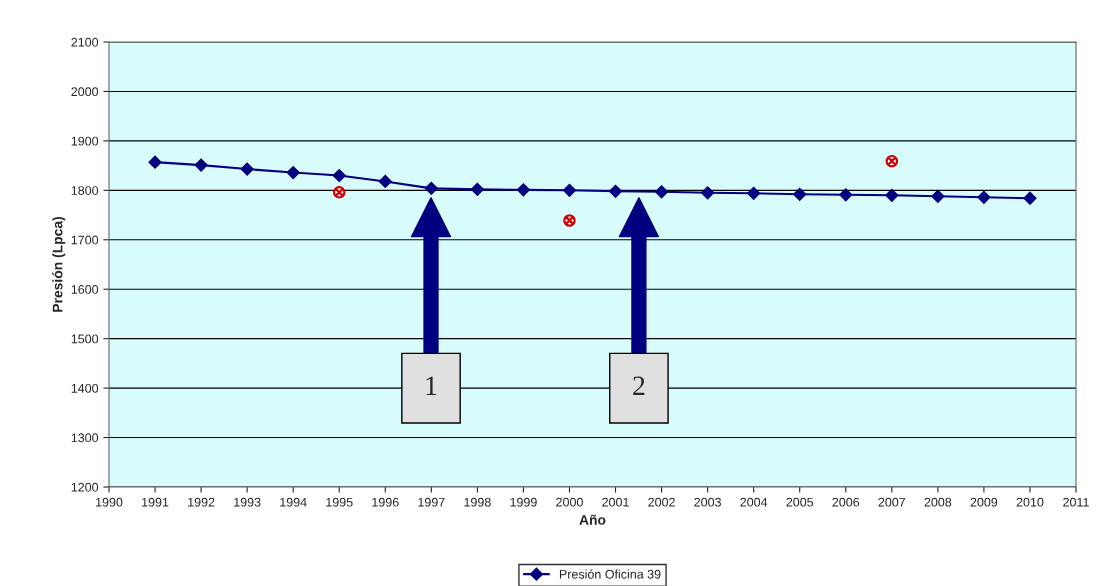 The image size is (1107, 586). I want to click on x-tick-label: 2002, so click(661, 502).